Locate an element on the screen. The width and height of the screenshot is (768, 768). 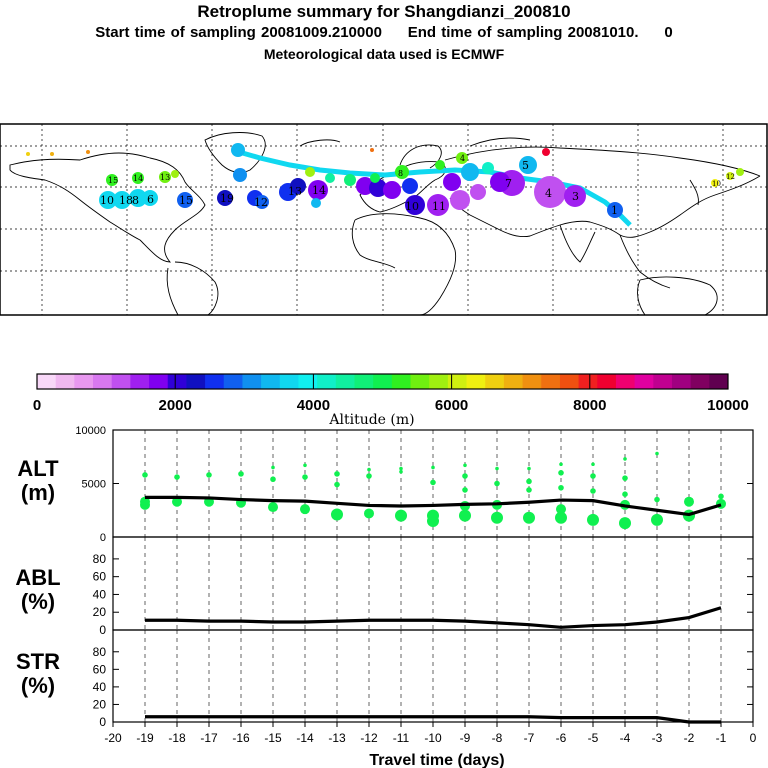
svg-text: 11 is located at coordinates (439, 206).